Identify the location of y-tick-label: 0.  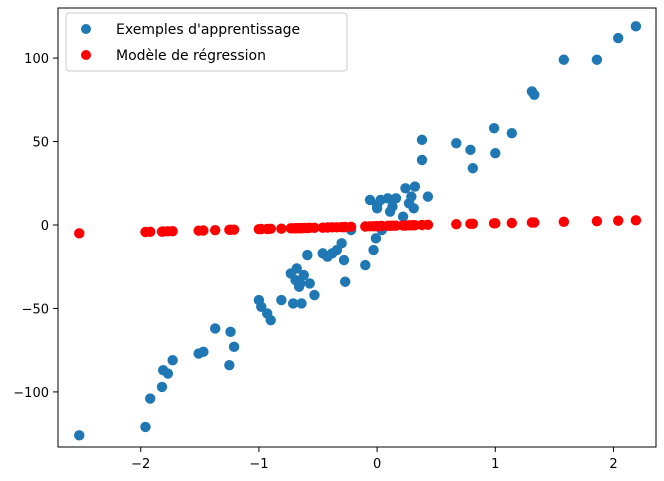
(45, 226).